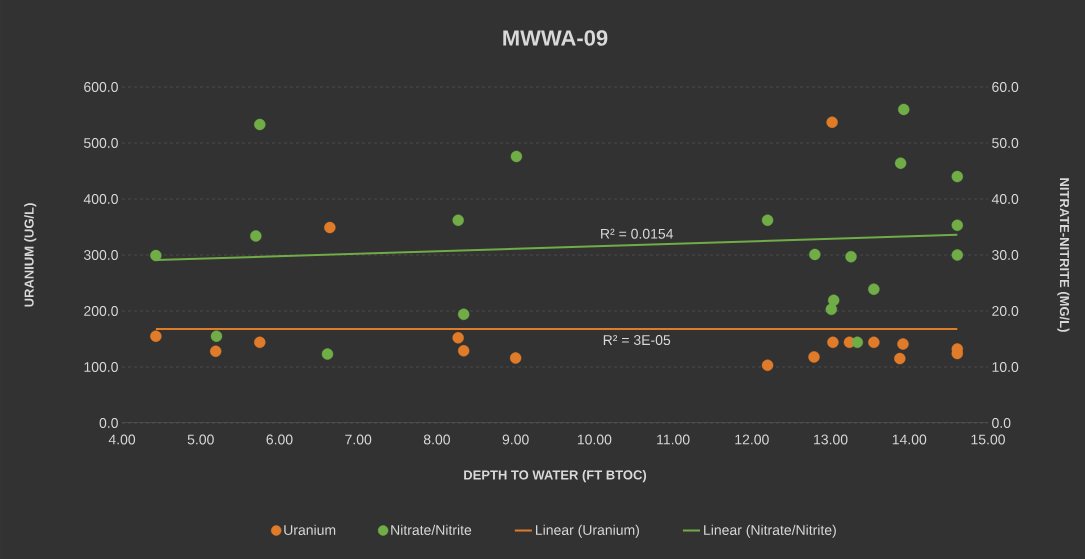  Describe the element at coordinates (909, 439) in the screenshot. I see `x-tick-label: 14.00` at that location.